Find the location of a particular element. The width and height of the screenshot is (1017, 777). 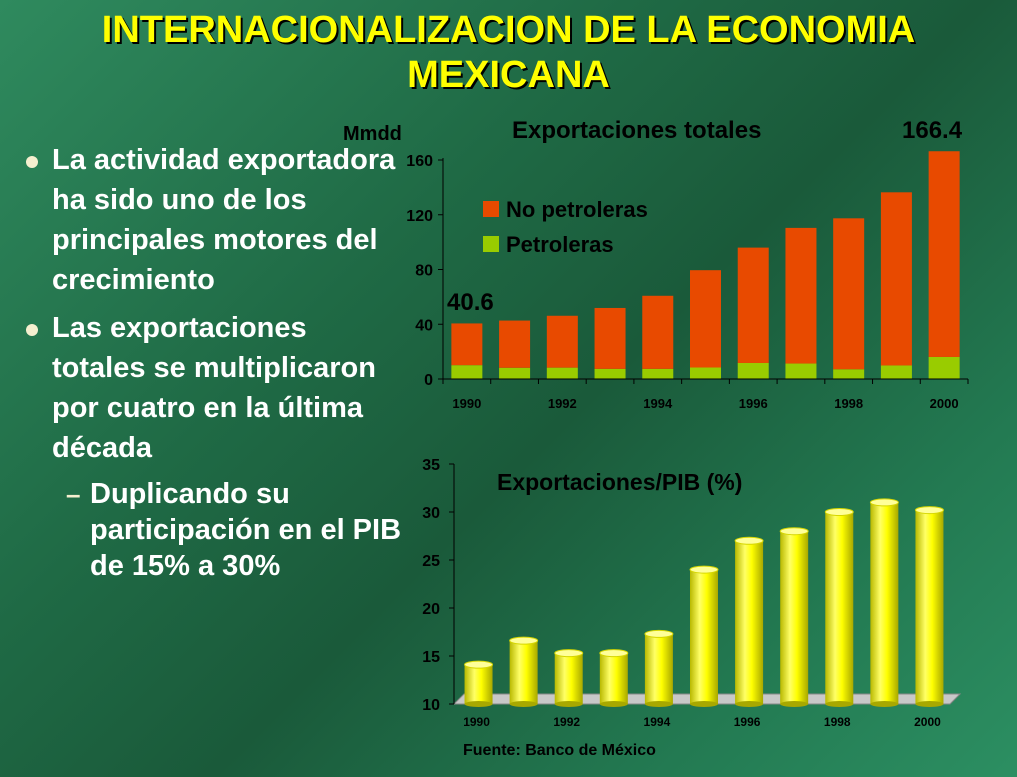

chart2-xtick-label: 1994 is located at coordinates (657, 722).